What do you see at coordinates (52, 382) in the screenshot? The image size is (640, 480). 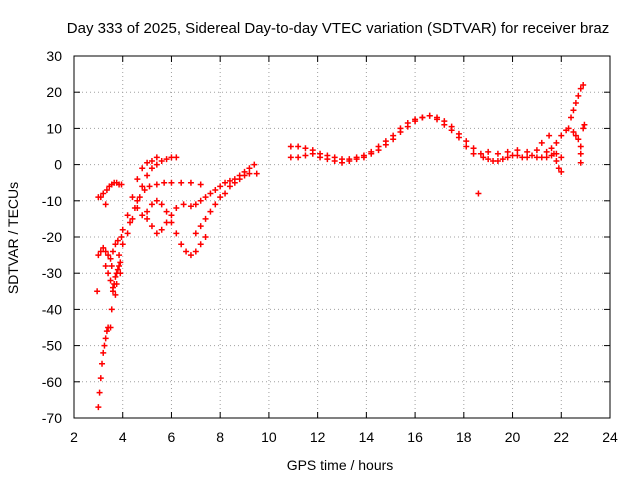 I see `y-tick-label: -60` at bounding box center [52, 382].